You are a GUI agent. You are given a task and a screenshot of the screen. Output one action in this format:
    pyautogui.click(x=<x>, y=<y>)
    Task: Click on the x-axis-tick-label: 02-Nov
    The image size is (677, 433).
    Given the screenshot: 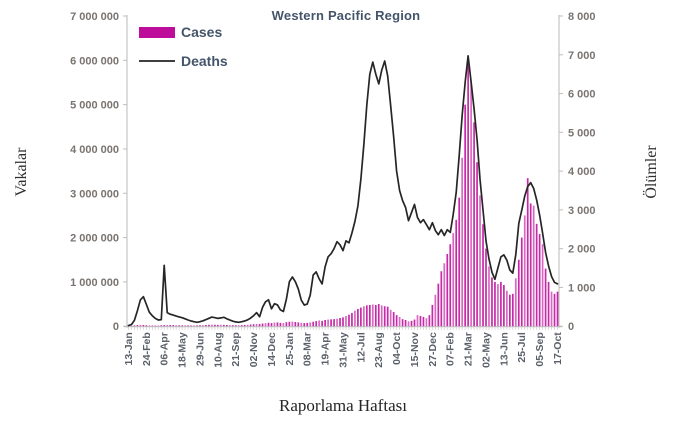 What is the action you would take?
    pyautogui.click(x=254, y=349)
    